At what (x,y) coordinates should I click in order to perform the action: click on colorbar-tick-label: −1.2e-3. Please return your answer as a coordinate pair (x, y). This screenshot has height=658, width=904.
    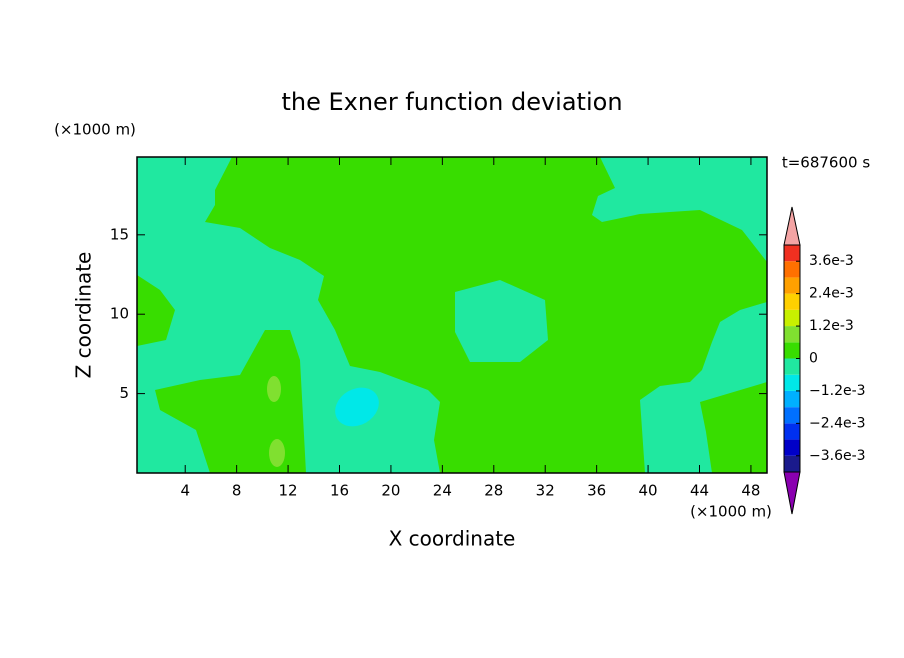
    Looking at the image, I should click on (837, 391).